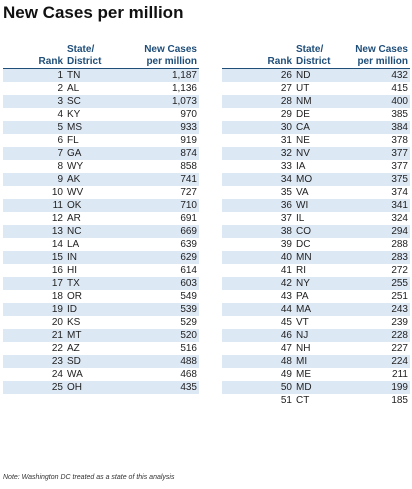 The width and height of the screenshot is (412, 489). I want to click on state-cell: ME, so click(303, 374).